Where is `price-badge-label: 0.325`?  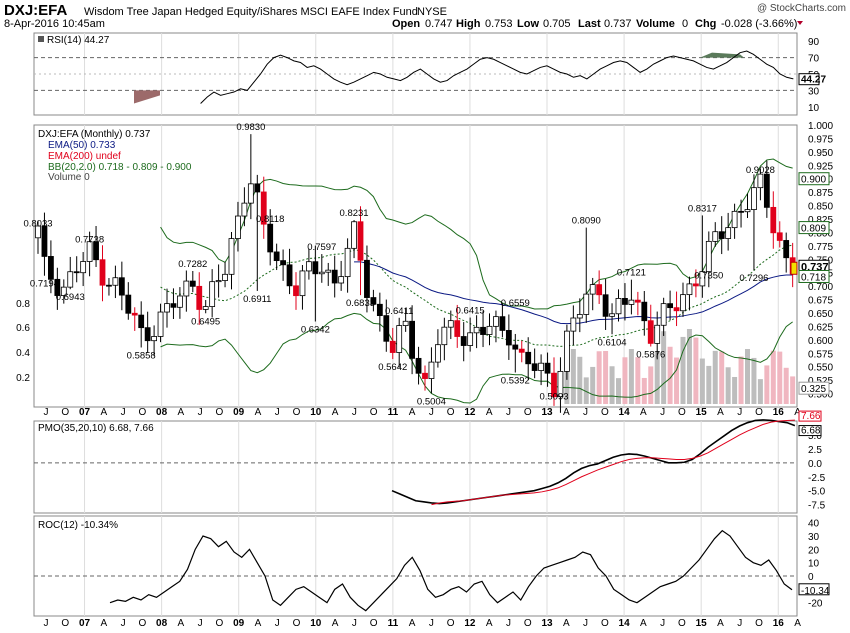 price-badge-label: 0.325 is located at coordinates (813, 389).